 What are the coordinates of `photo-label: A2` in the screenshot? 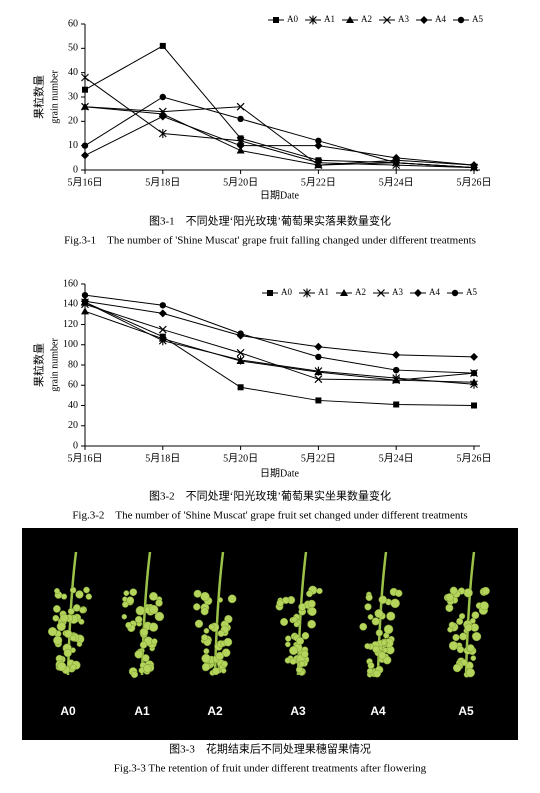 It's located at (215, 711).